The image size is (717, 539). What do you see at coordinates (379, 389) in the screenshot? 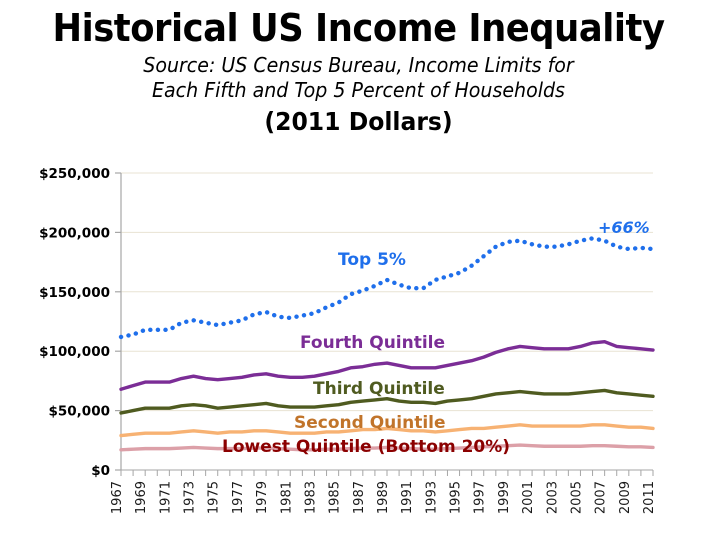
I see `series-label-third-quintile: Third Quintile` at bounding box center [379, 389].